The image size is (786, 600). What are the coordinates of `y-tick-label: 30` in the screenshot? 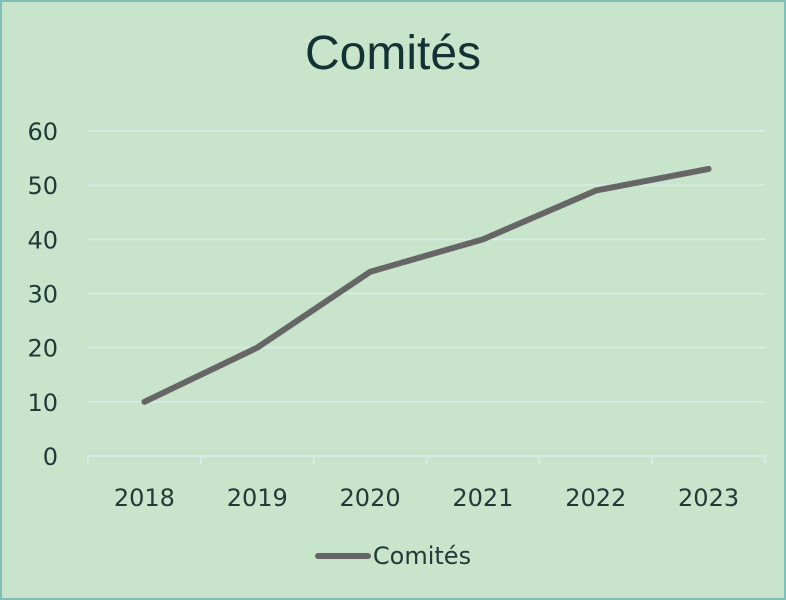 It's located at (42, 295).